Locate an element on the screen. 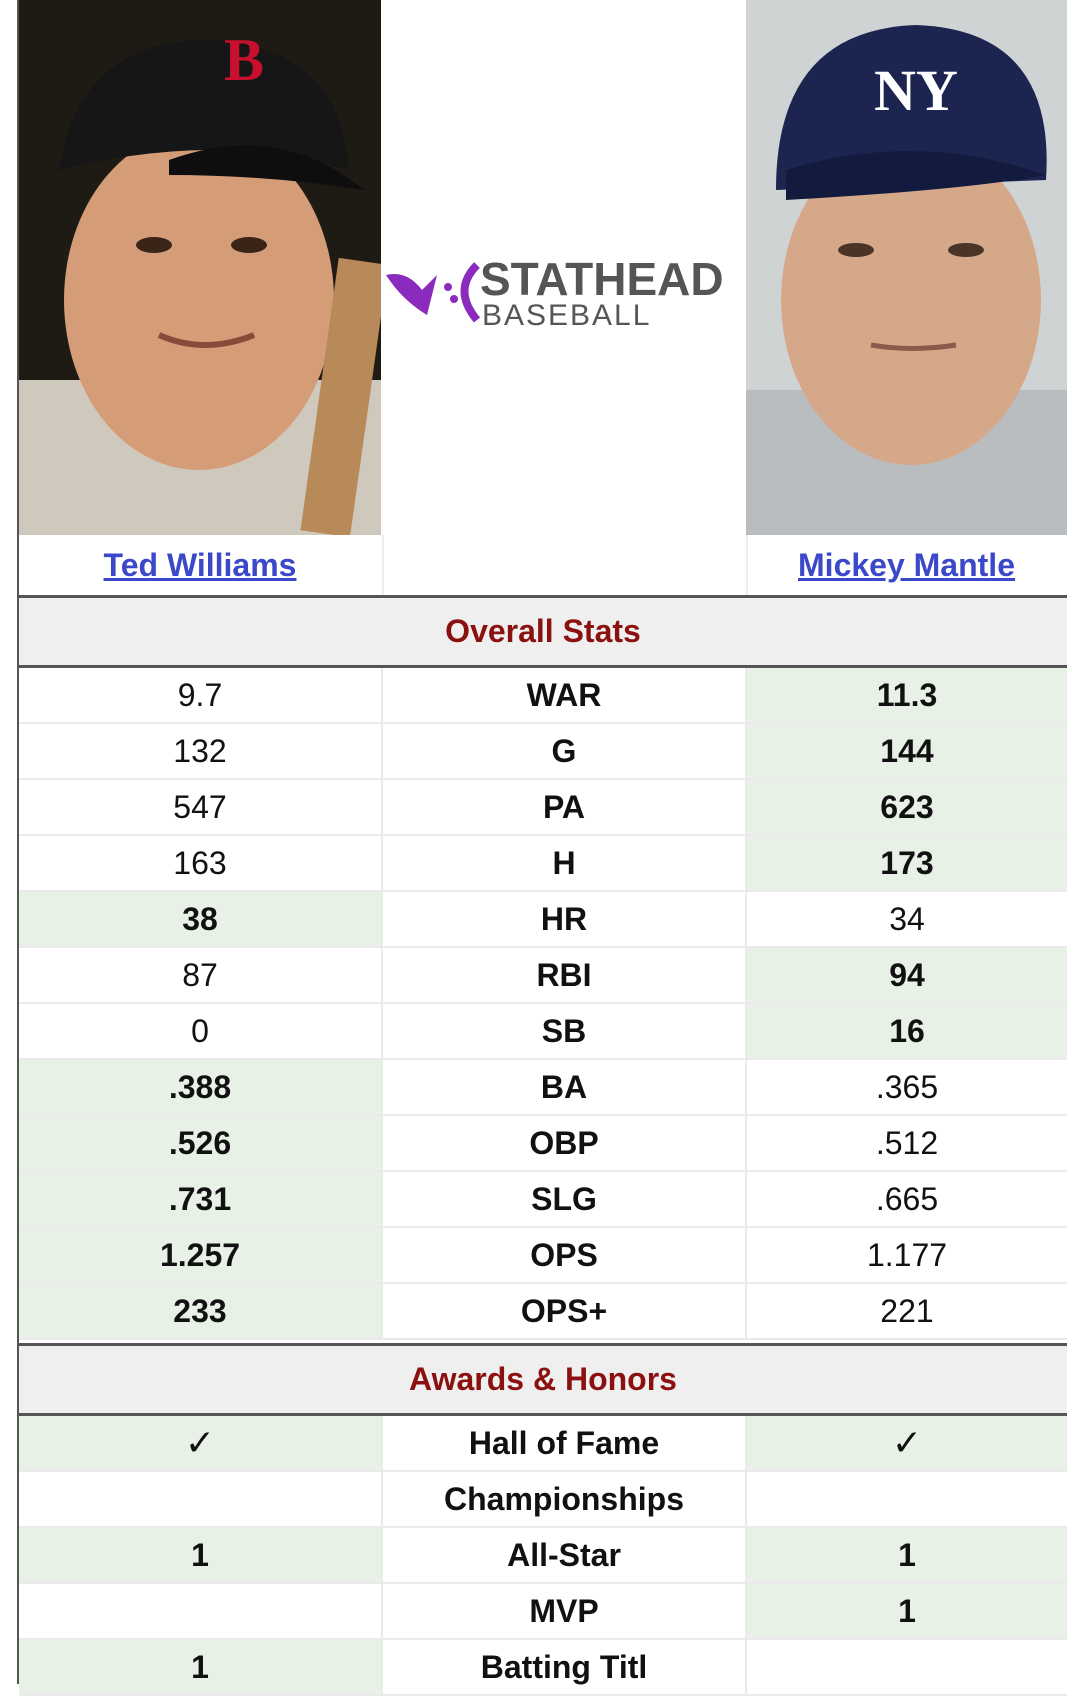  stat-label: RBI is located at coordinates (564, 975).